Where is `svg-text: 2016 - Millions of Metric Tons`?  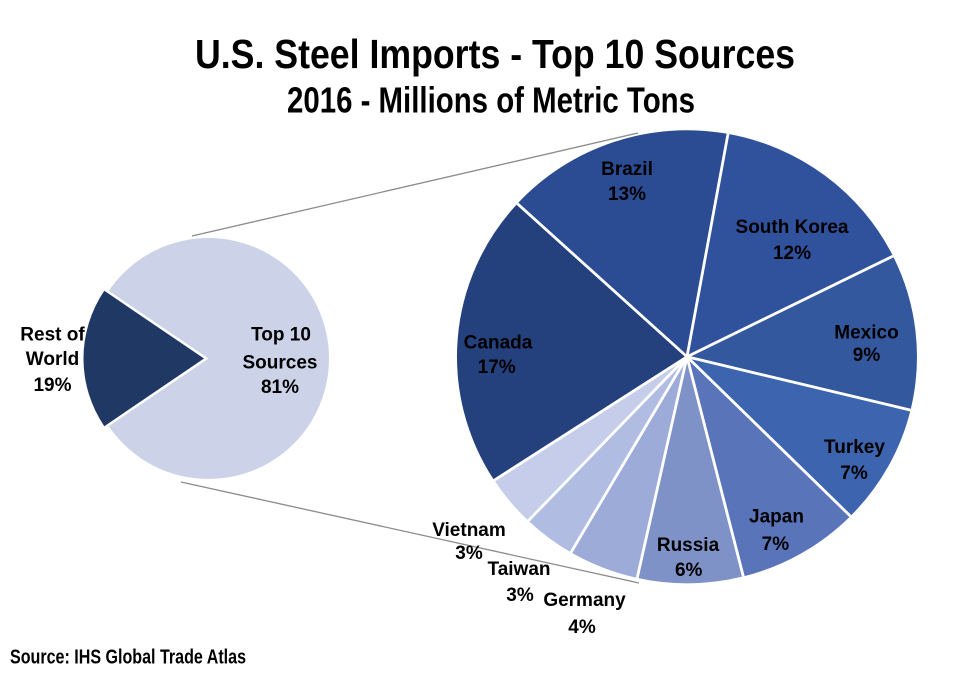 svg-text: 2016 - Millions of Metric Tons is located at coordinates (491, 100).